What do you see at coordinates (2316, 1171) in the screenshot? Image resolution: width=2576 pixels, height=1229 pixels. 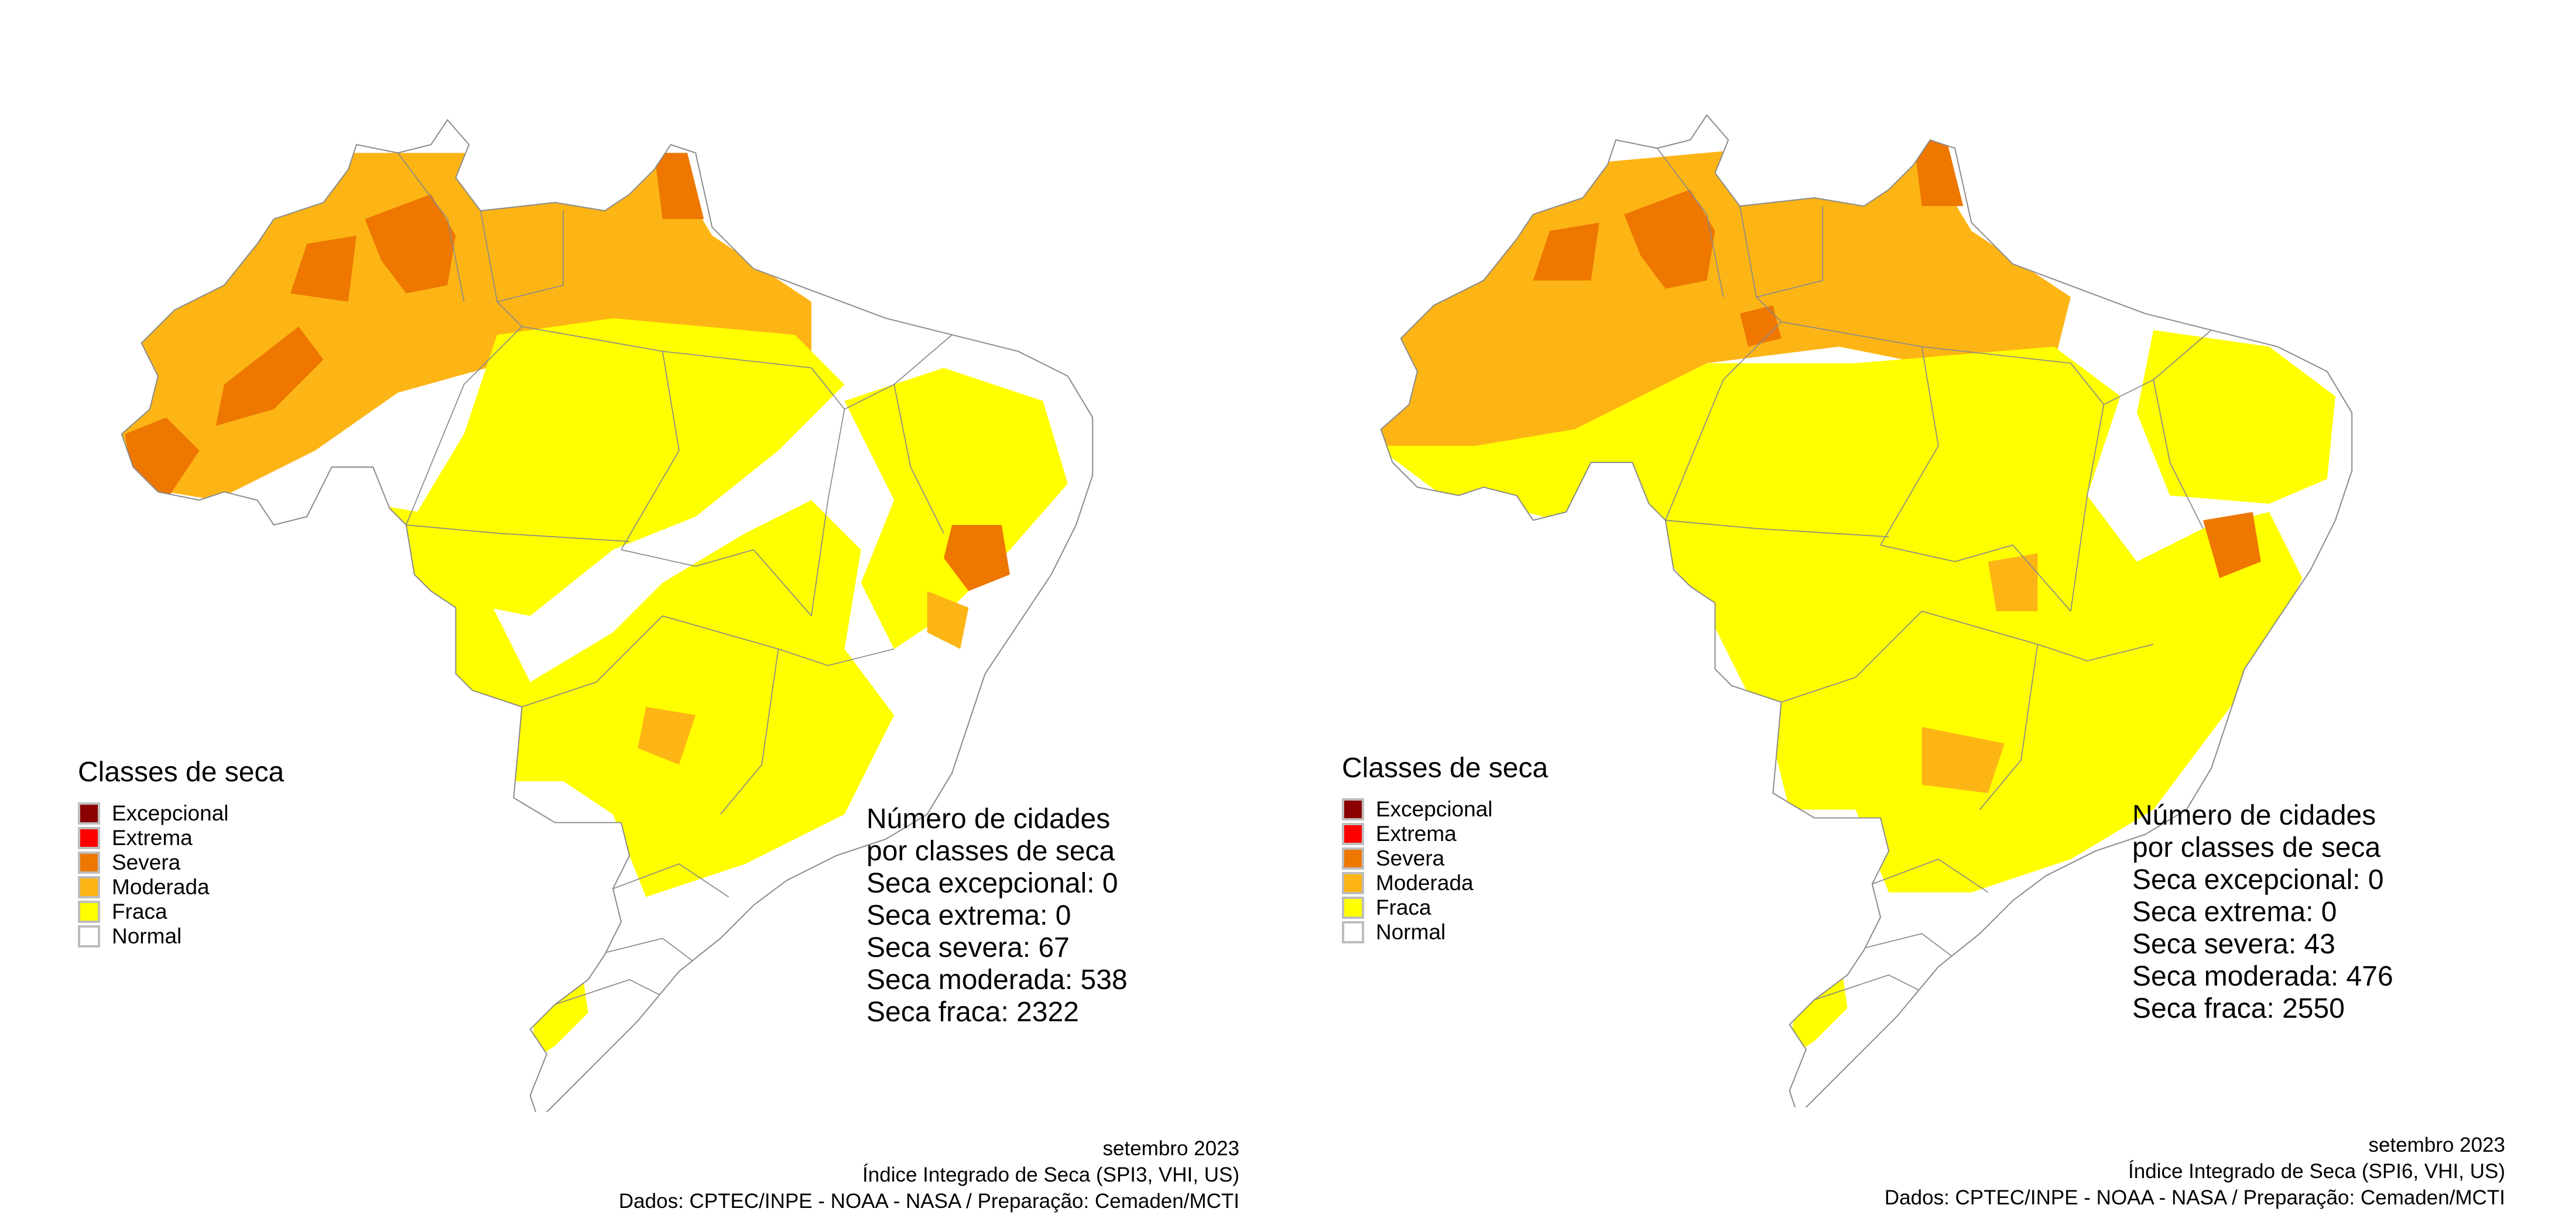 I see `footer-index: Índice Integrado de Seca (SPI6, VHI, US)` at bounding box center [2316, 1171].